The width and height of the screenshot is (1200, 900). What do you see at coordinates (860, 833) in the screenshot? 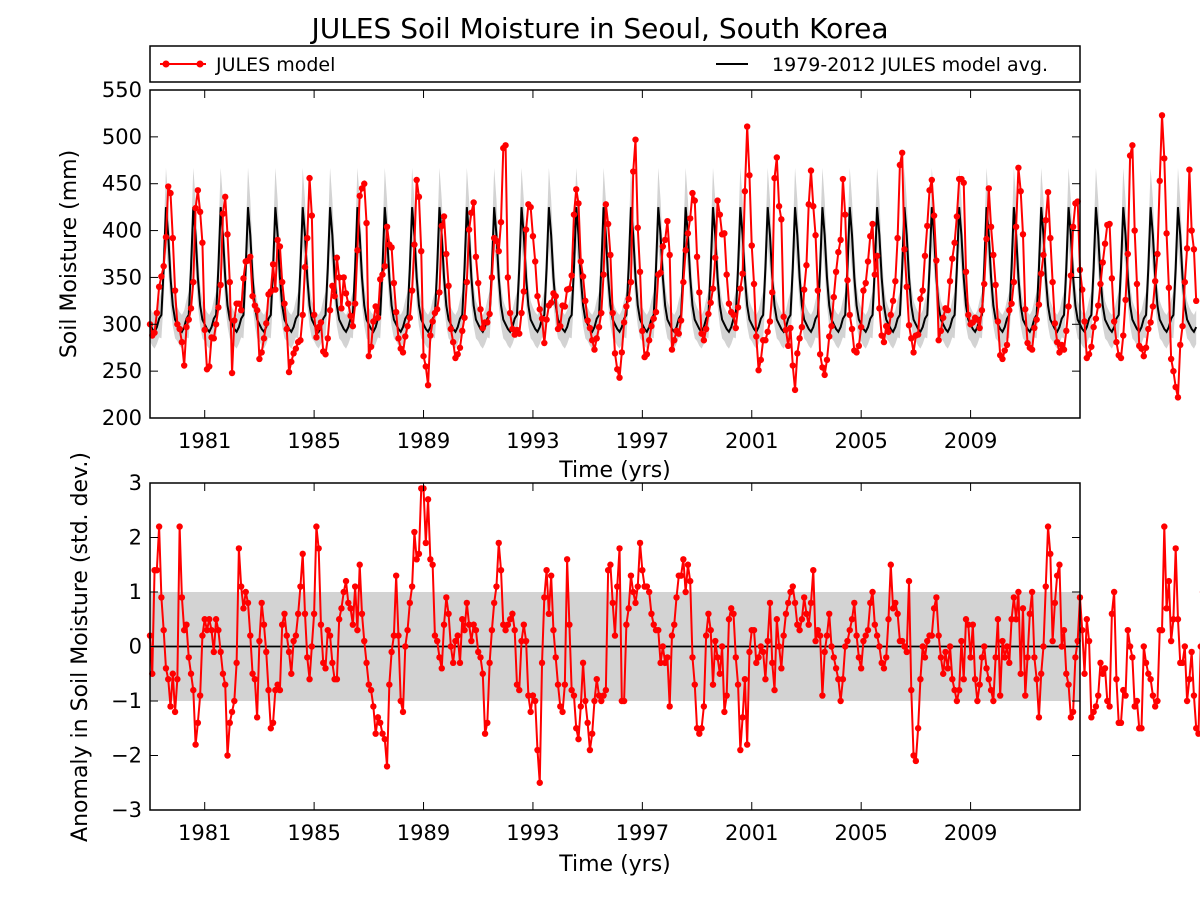
I see `bottom-x-tick-label: 2005` at bounding box center [860, 833].